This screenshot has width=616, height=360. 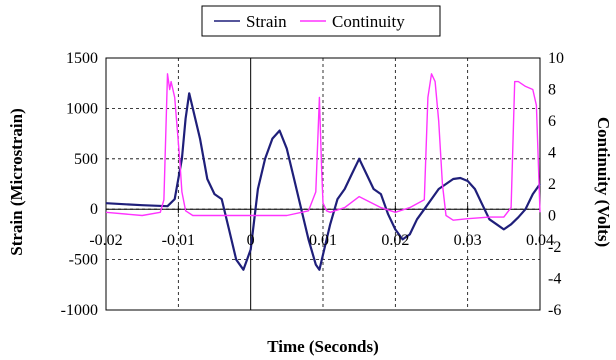 What do you see at coordinates (86, 159) in the screenshot?
I see `y-left-tick-label: 500` at bounding box center [86, 159].